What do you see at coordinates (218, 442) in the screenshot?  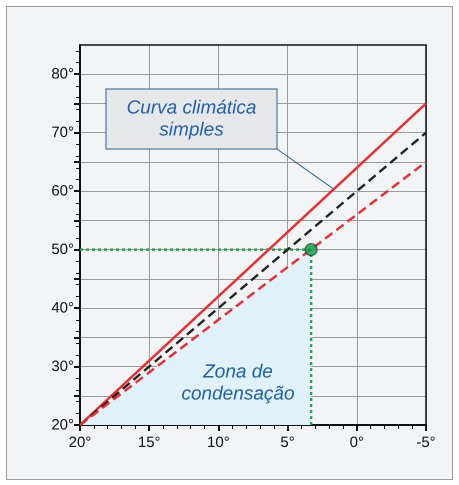 I see `x-tick-label: 10°` at bounding box center [218, 442].